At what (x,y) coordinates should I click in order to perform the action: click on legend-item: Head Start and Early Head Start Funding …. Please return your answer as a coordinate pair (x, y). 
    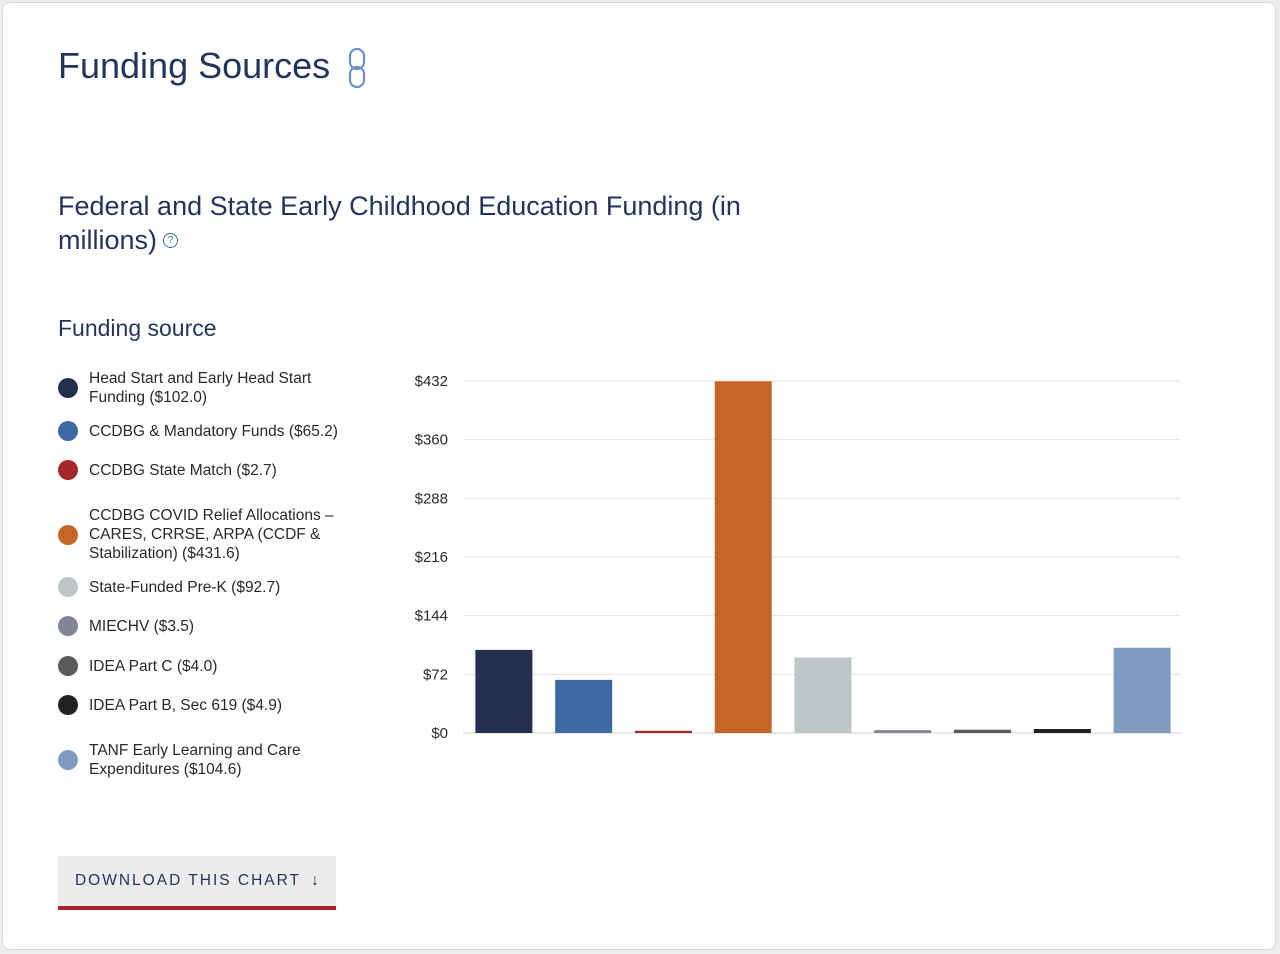
    Looking at the image, I should click on (208, 388).